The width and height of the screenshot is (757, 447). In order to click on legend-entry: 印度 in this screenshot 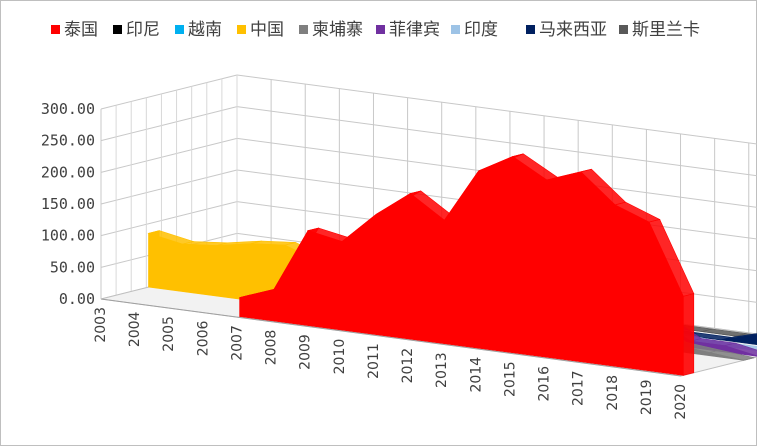, I will do `click(481, 30)`.